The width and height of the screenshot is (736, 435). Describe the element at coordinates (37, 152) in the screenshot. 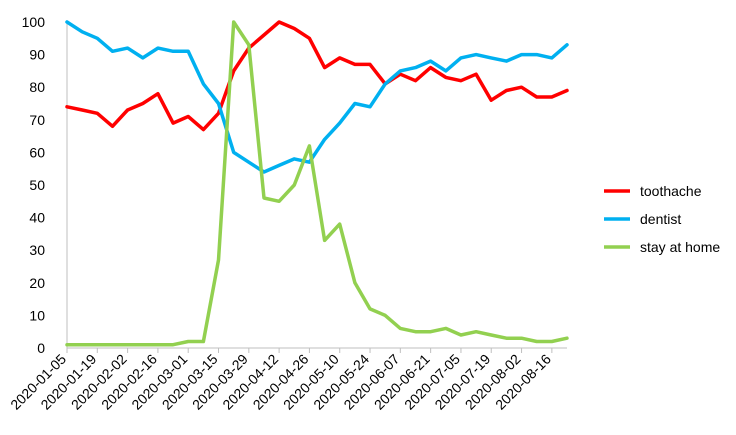

I see `y-tick-label: 60` at that location.